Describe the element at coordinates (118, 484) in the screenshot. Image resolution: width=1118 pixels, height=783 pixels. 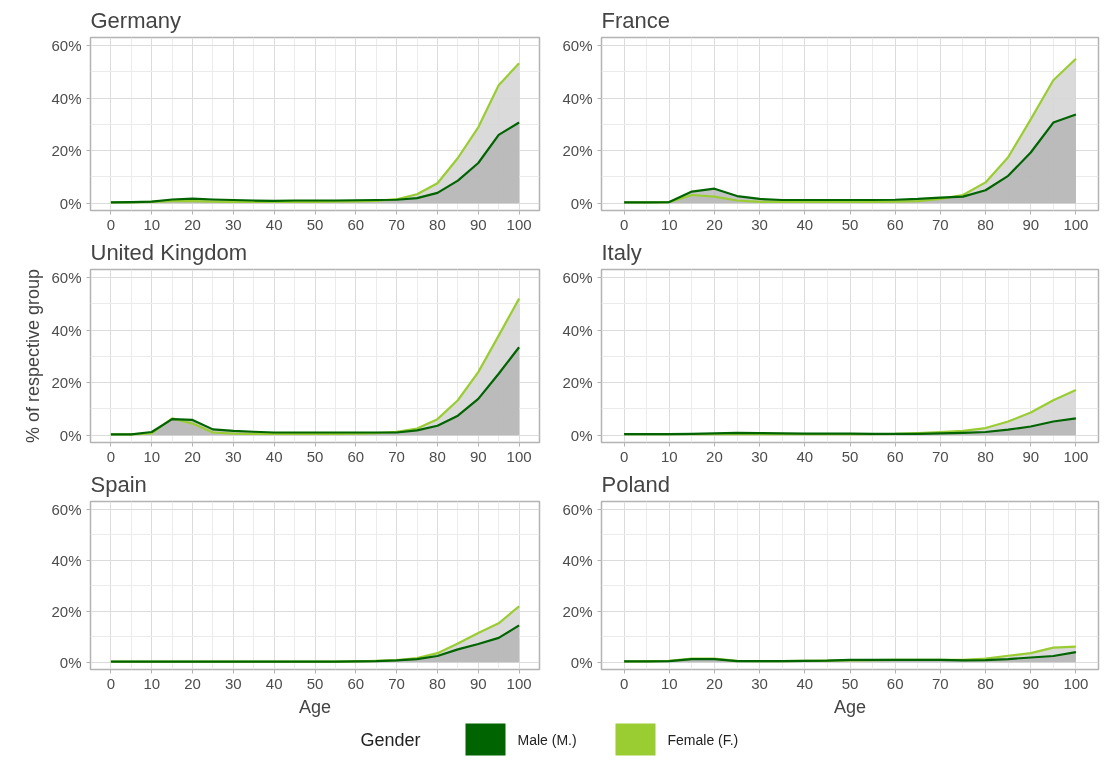
I see `chart-title: Spain` at that location.